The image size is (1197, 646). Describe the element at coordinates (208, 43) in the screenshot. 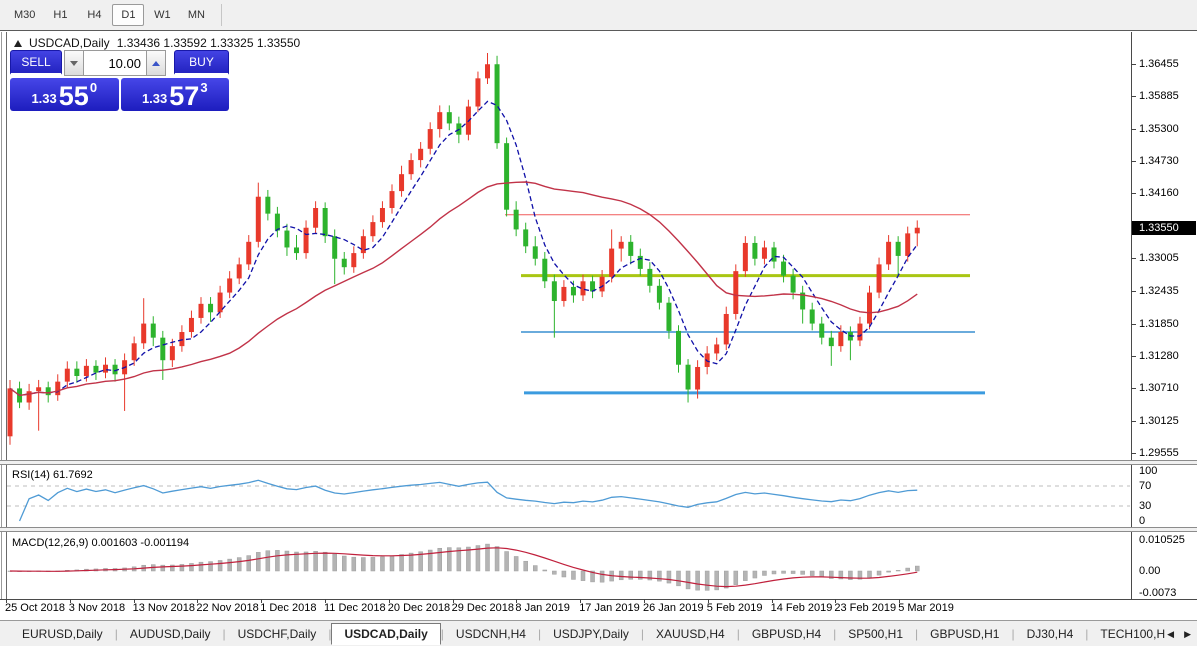

I see `chart-ohlc-values: 1.33436 1.33592 1.33325 1.33550` at that location.